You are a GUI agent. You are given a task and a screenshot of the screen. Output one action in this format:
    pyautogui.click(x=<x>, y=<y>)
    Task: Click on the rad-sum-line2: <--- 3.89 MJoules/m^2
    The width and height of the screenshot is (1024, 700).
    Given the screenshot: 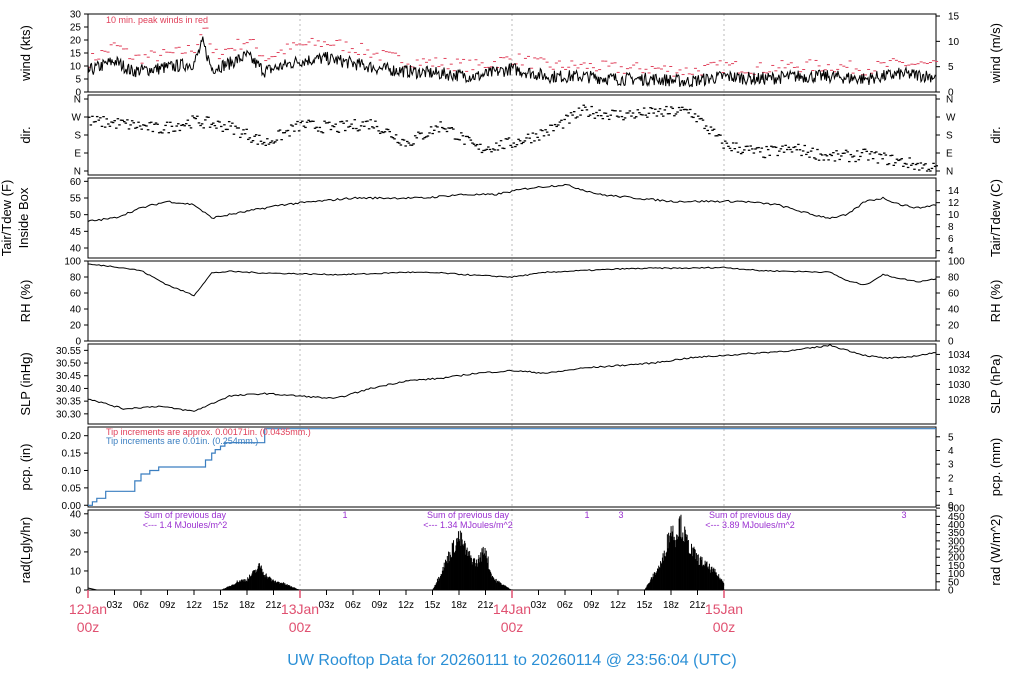 What is the action you would take?
    pyautogui.click(x=750, y=525)
    